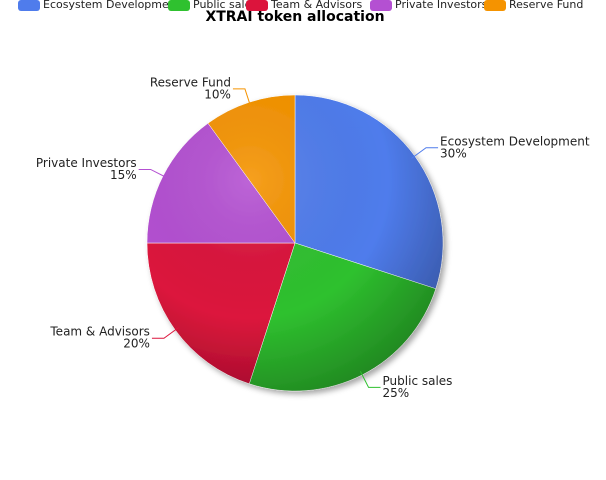  What do you see at coordinates (441, 5) in the screenshot?
I see `legend-label: Private Investors` at bounding box center [441, 5].